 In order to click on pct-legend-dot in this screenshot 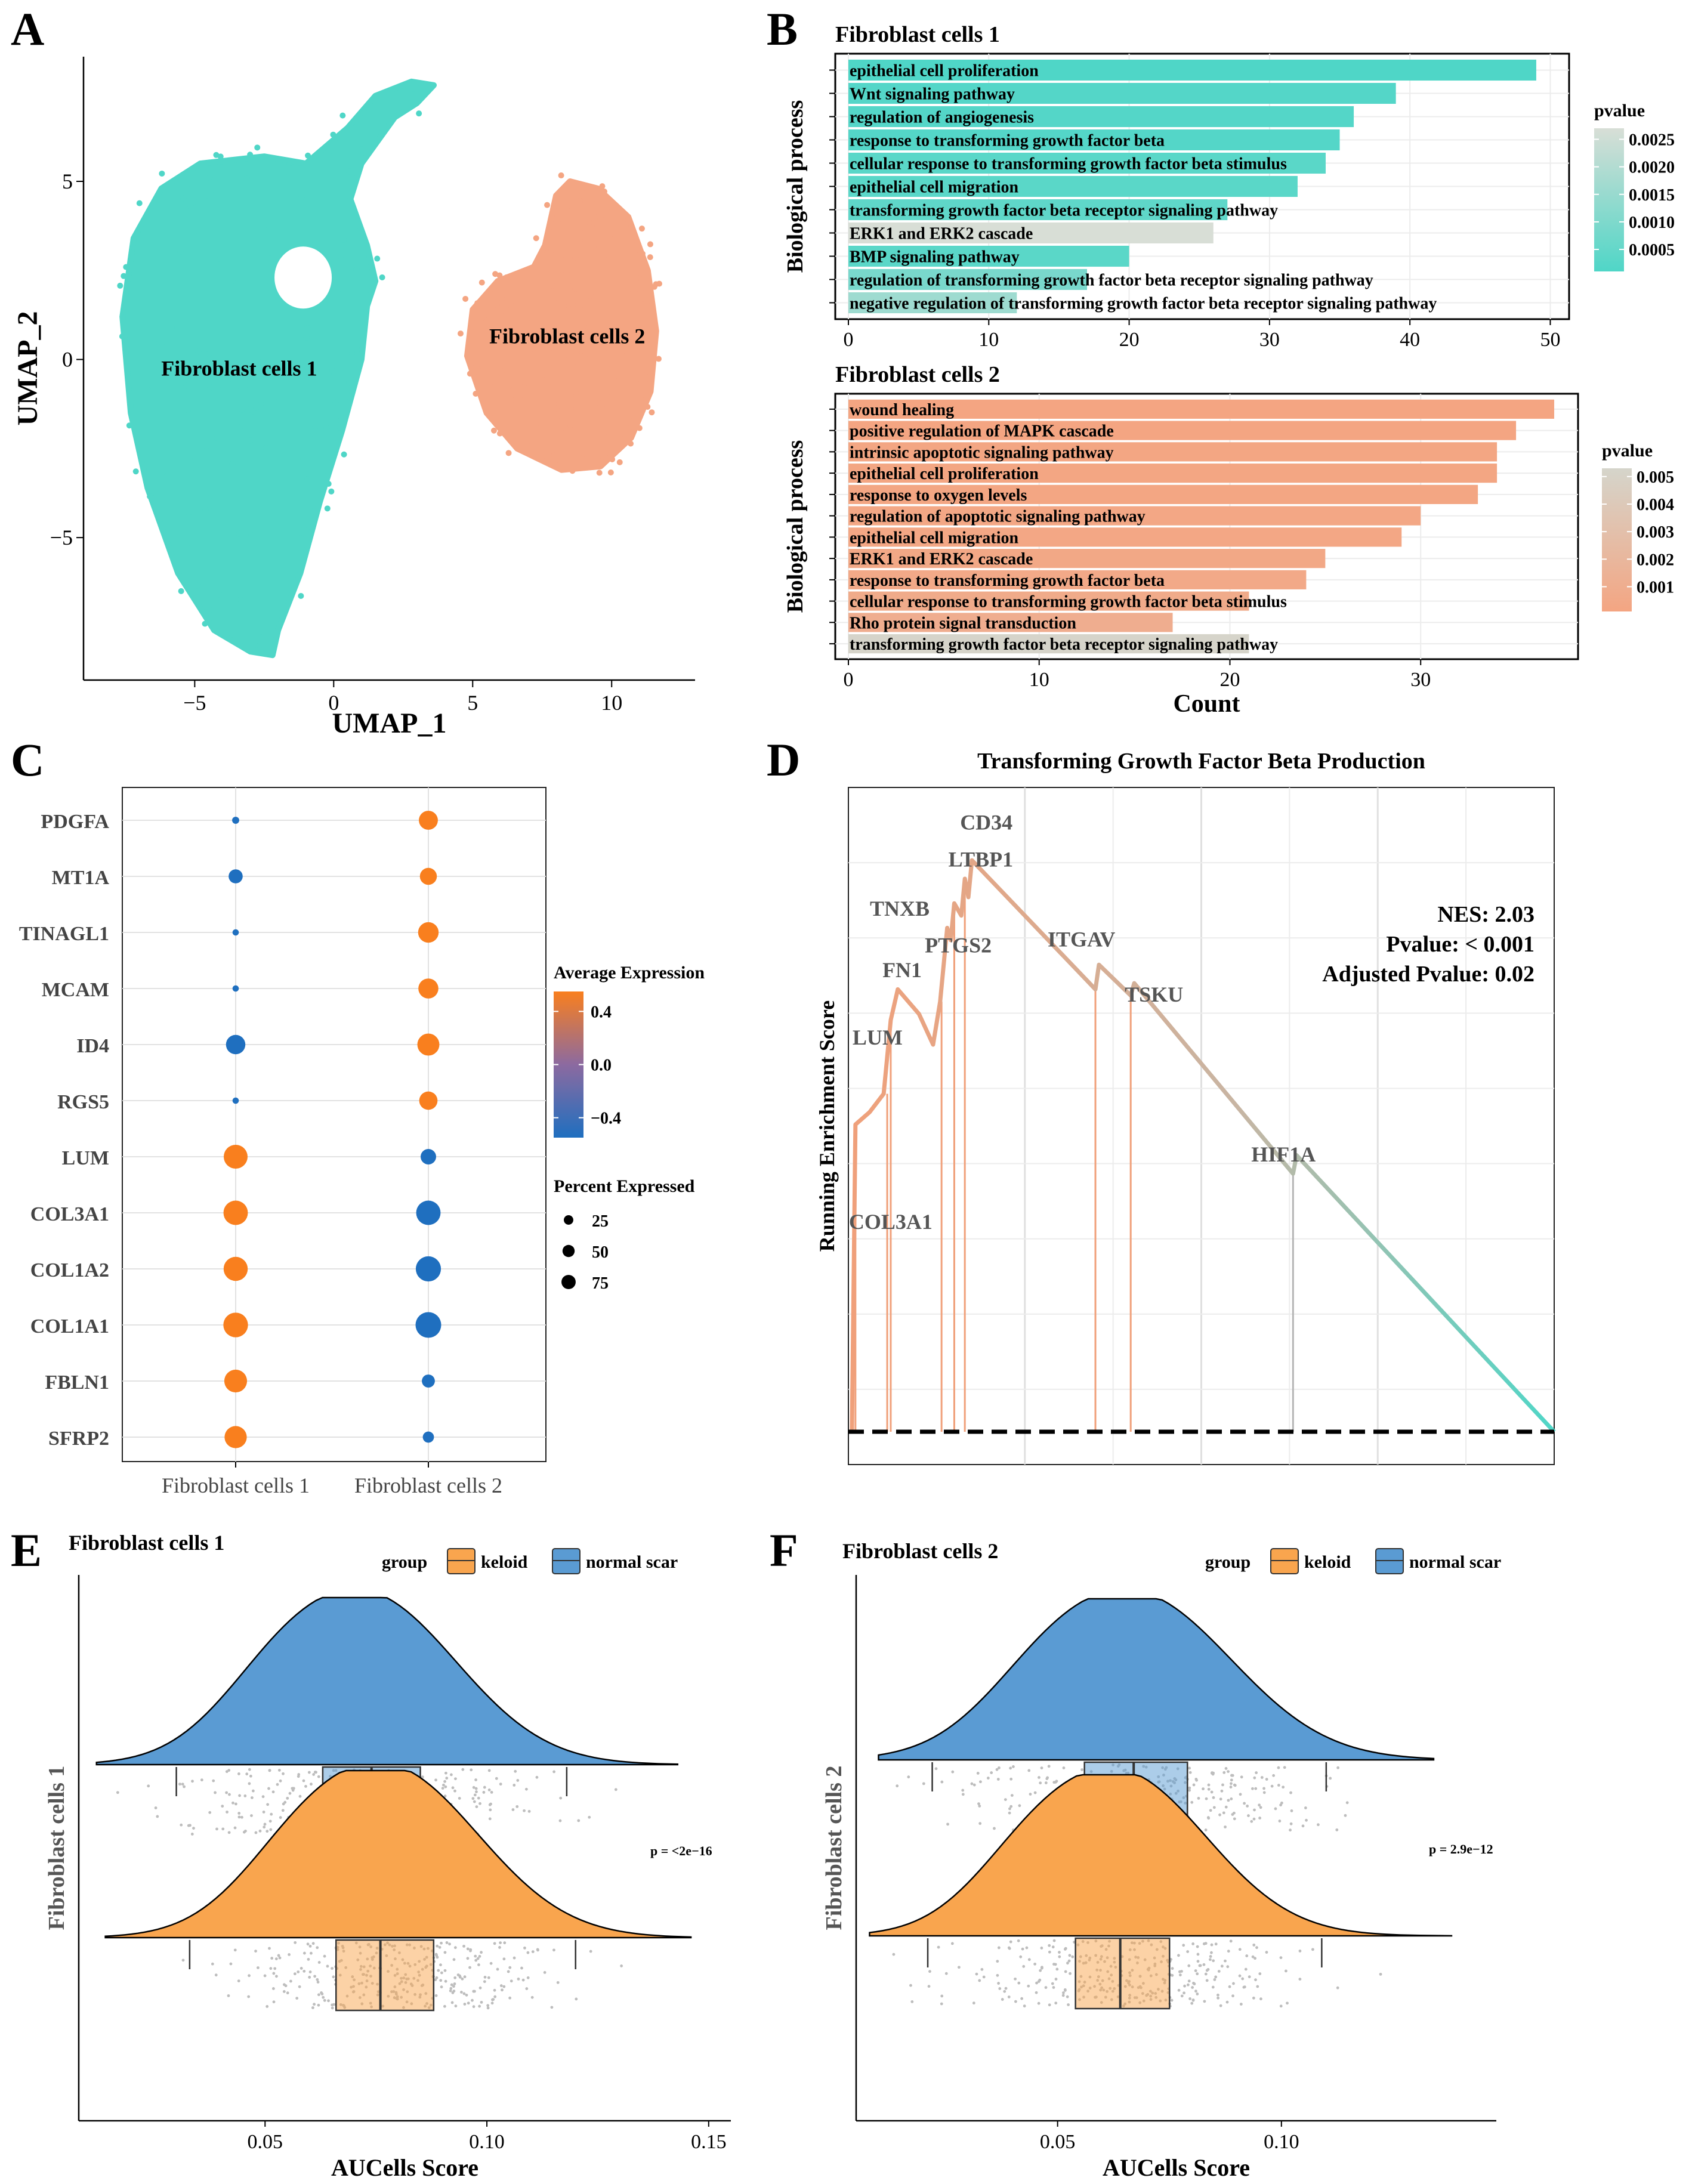, I will do `click(568, 1251)`.